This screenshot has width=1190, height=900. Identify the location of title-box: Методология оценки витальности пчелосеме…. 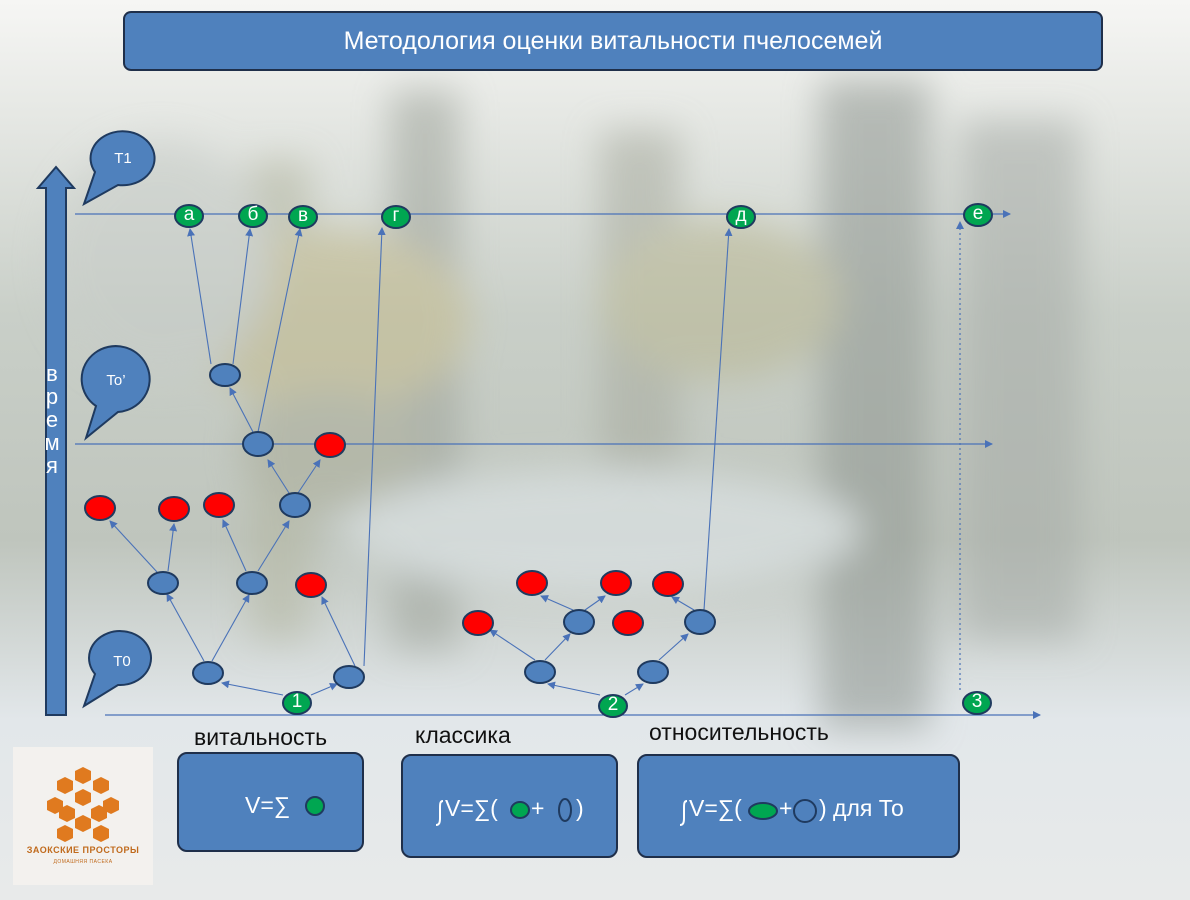
(613, 41).